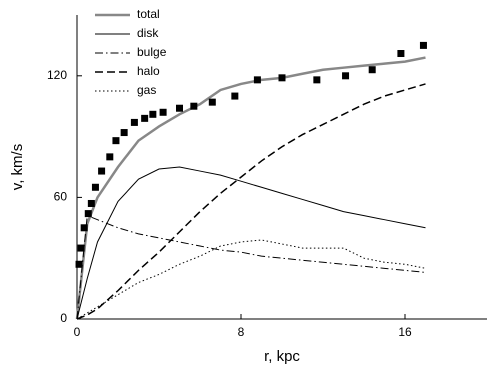 The width and height of the screenshot is (489, 373). What do you see at coordinates (146, 90) in the screenshot?
I see `legend-label: gas` at bounding box center [146, 90].